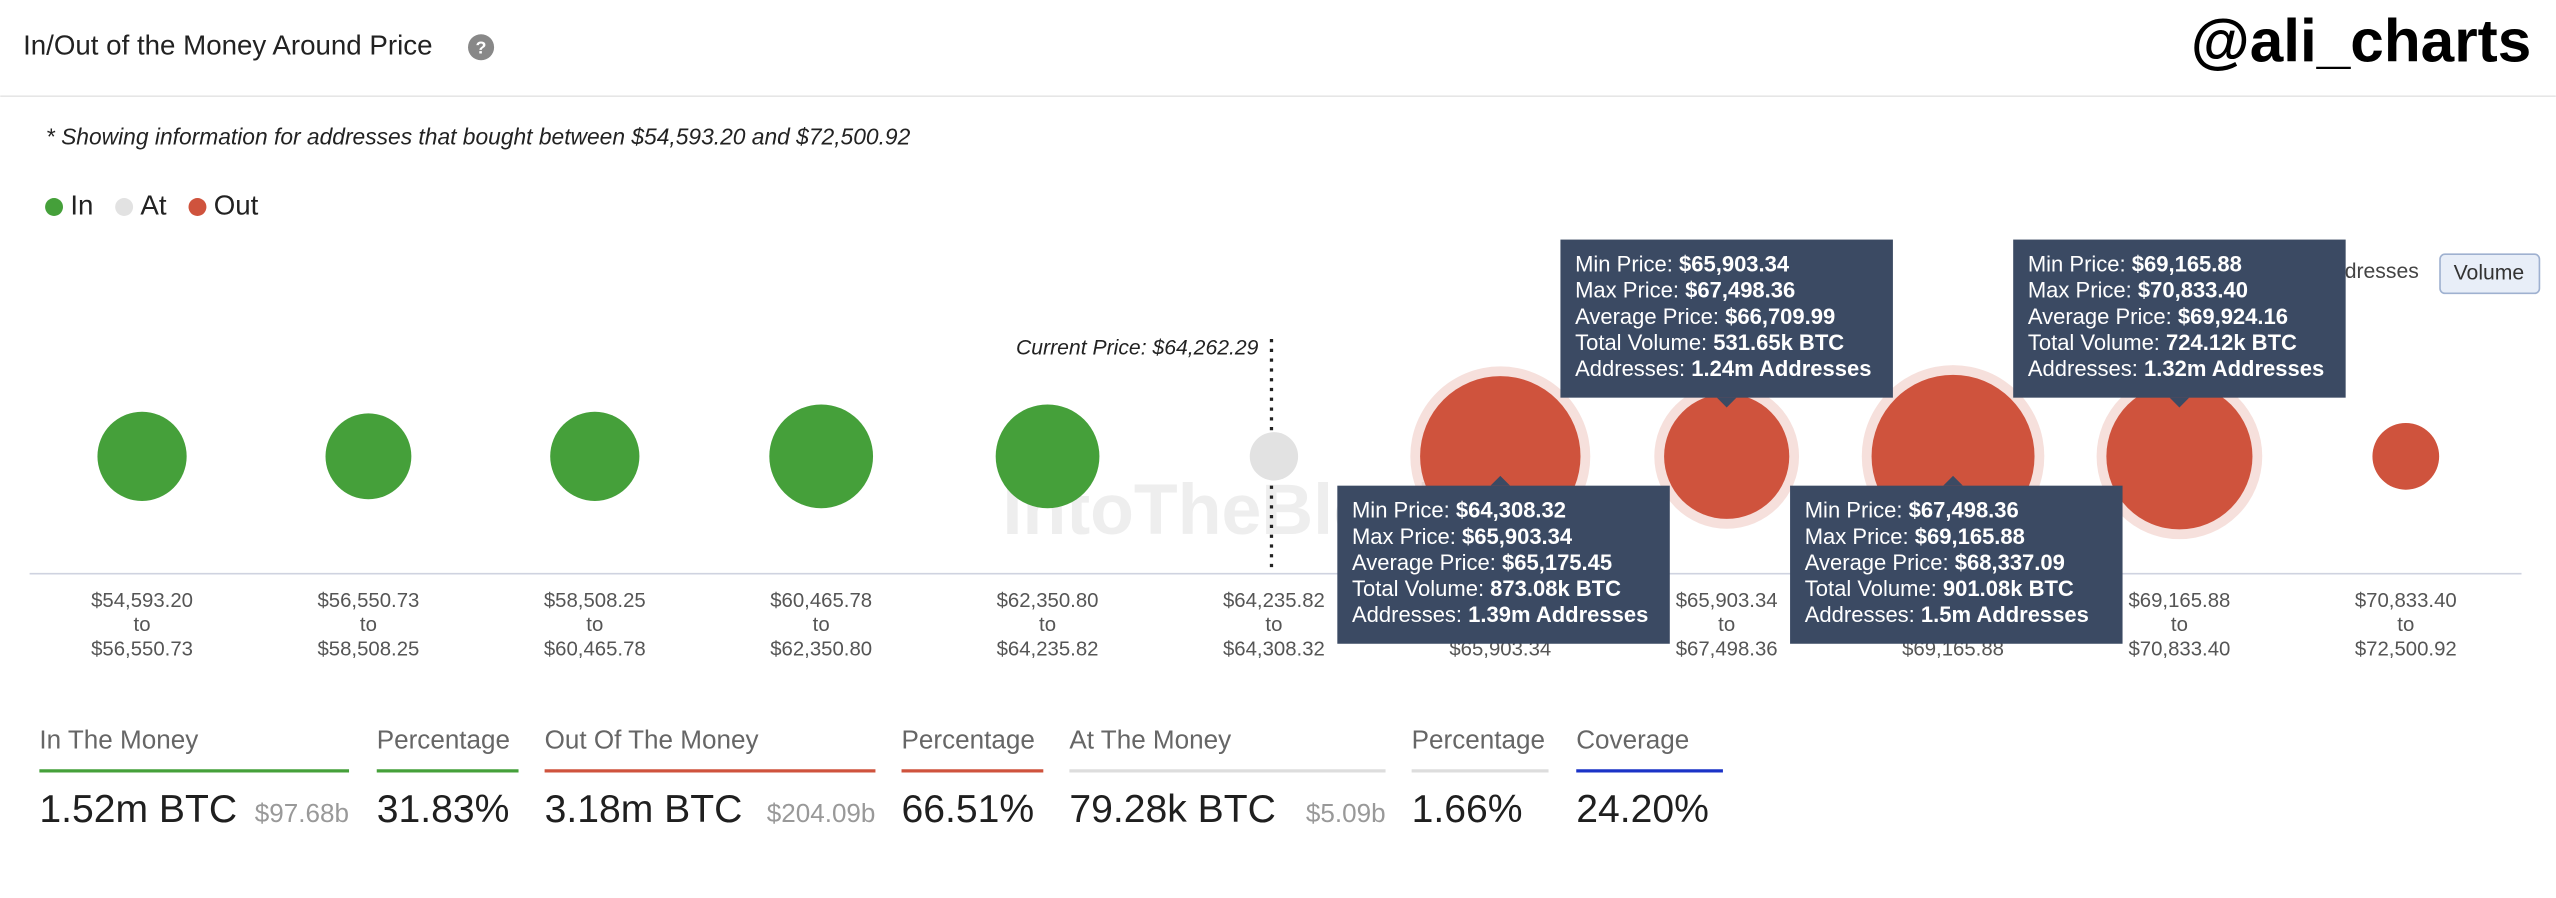  What do you see at coordinates (1740, 290) in the screenshot?
I see `tooltip-value: $67,498.36` at bounding box center [1740, 290].